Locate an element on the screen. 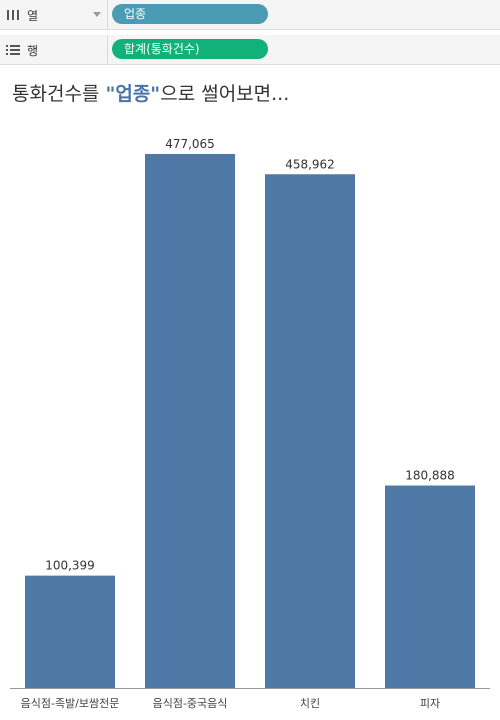 The width and height of the screenshot is (500, 720). columns-shelf-label-area: 열 is located at coordinates (54, 14).